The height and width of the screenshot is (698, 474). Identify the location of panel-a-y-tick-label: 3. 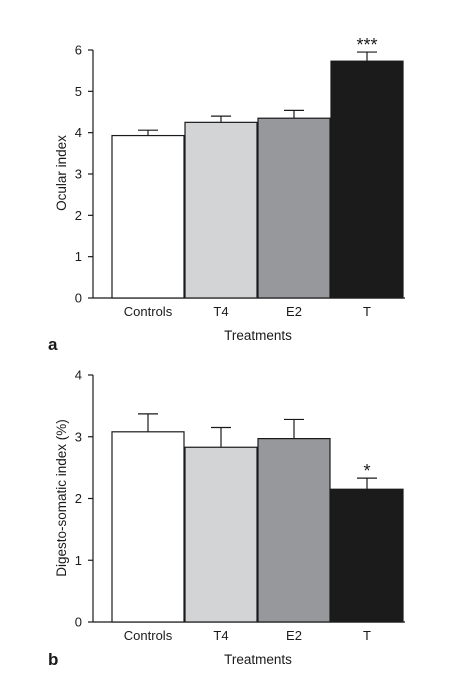
(78, 174).